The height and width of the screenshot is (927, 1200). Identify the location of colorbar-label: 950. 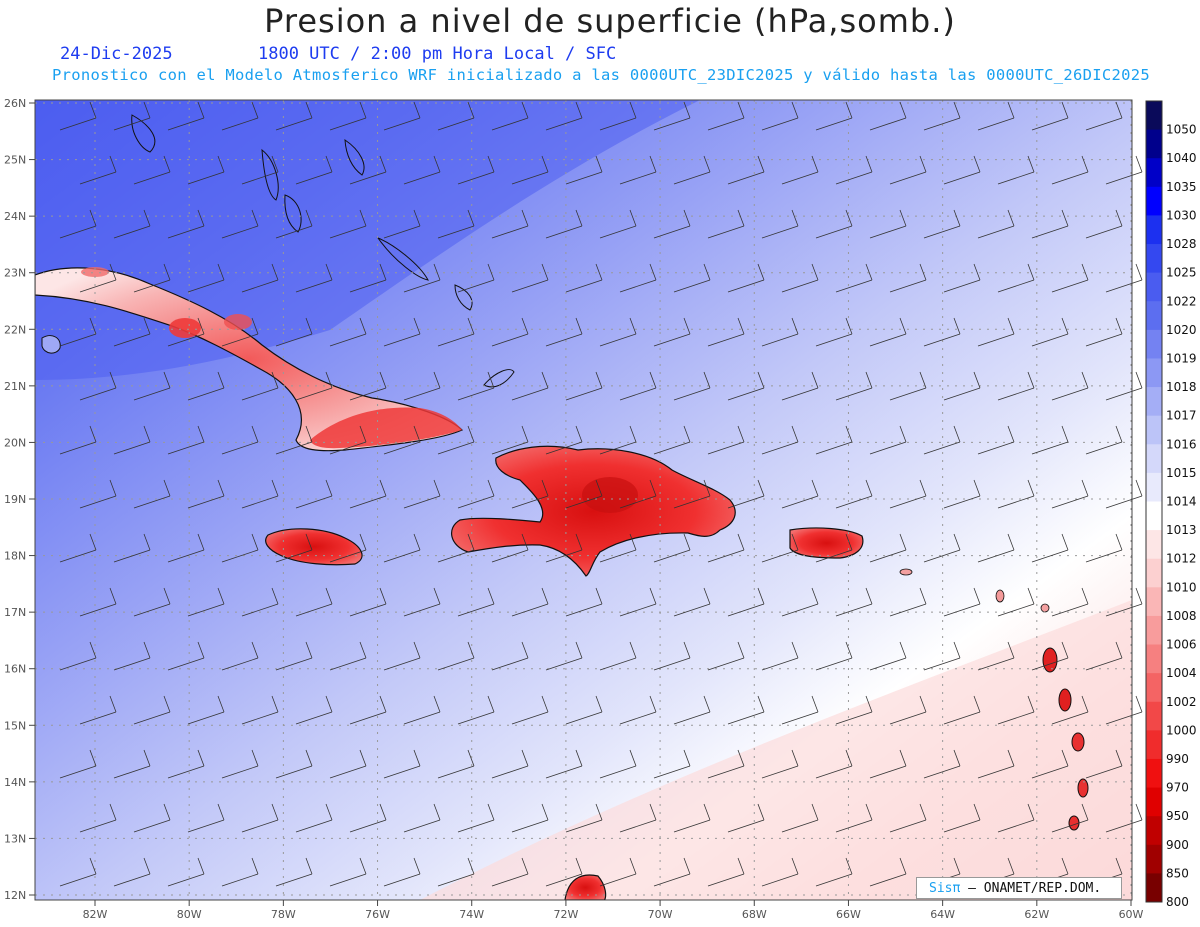
(1177, 816).